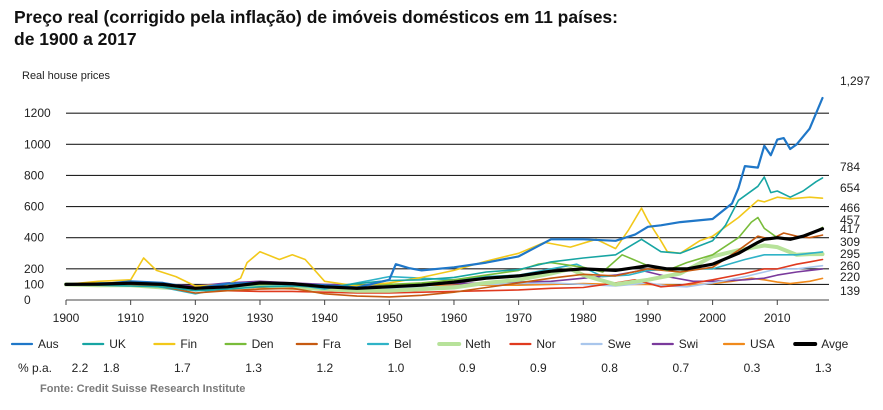 This screenshot has height=410, width=883. I want to click on legend-label-uk: UK, so click(117, 344).